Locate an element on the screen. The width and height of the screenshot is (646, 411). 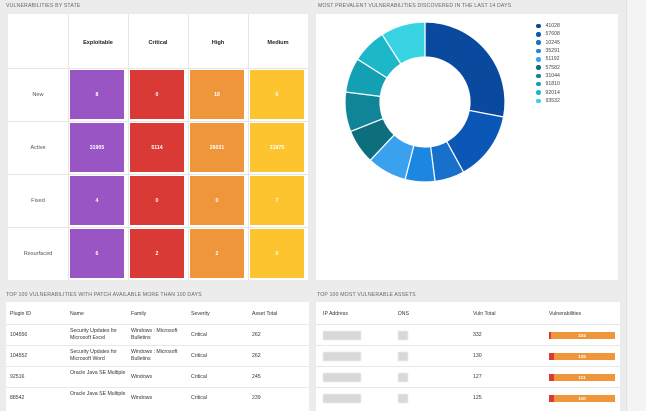
col-header-ip-address: IP Address is located at coordinates (335, 314).